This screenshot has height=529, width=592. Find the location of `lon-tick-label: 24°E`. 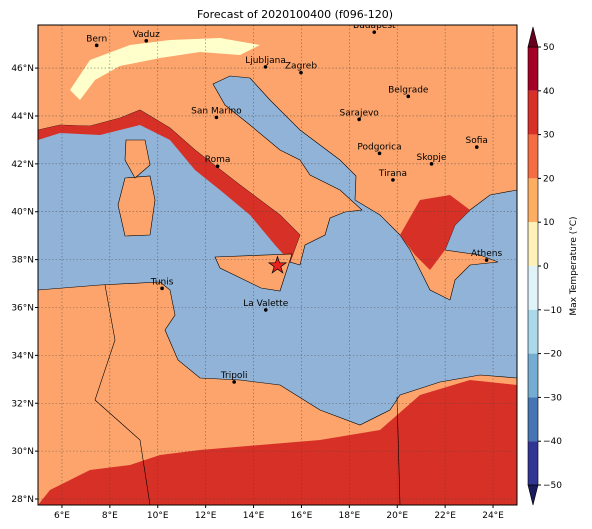

lon-tick-label: 24°E is located at coordinates (493, 516).